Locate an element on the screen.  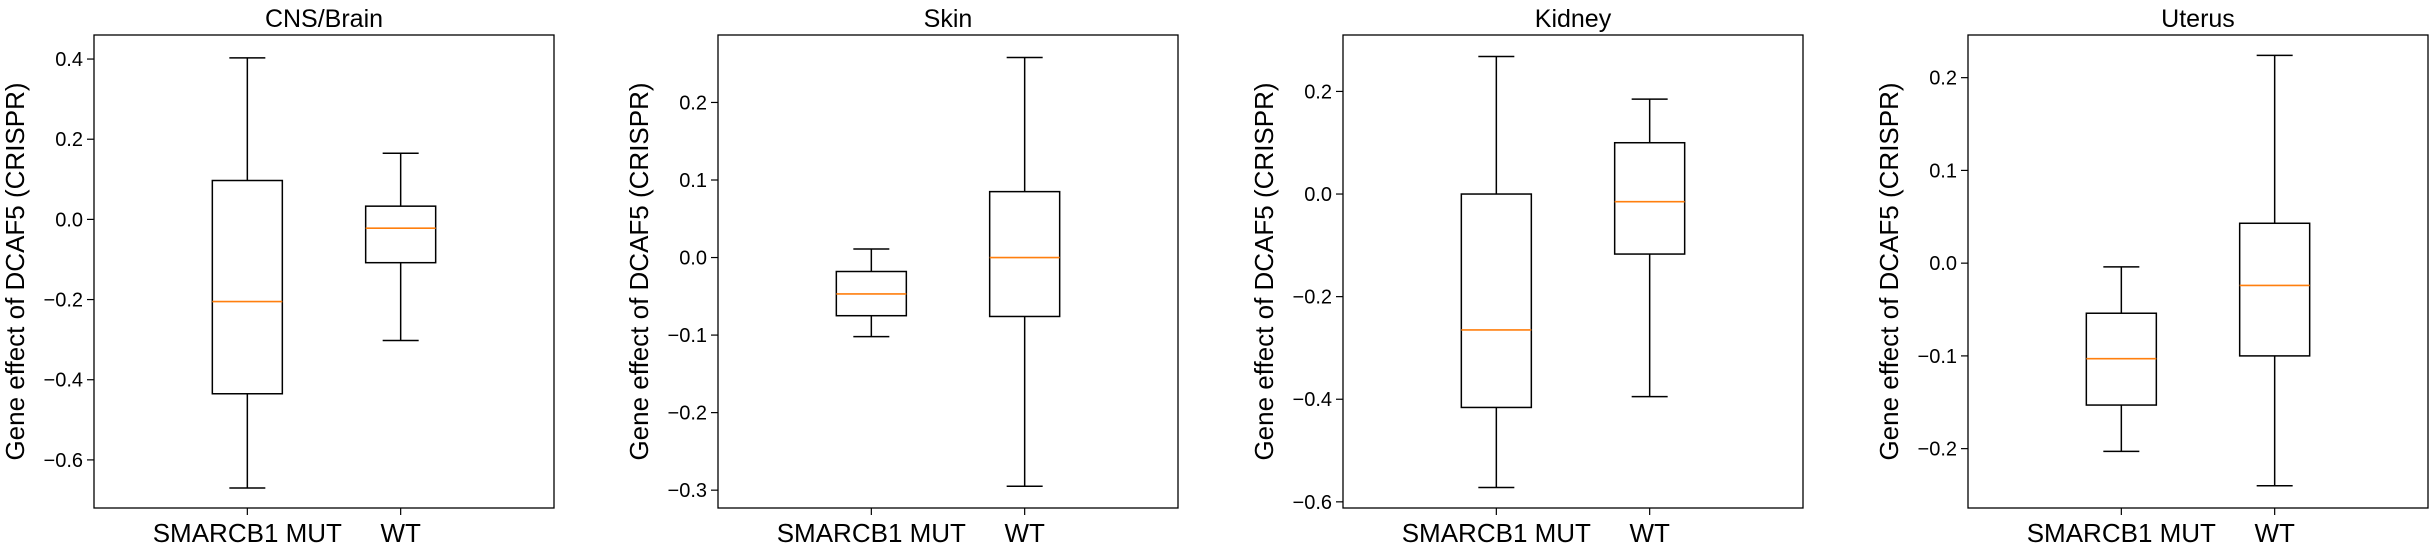
y-tick-label: 0.4 is located at coordinates (69, 60).